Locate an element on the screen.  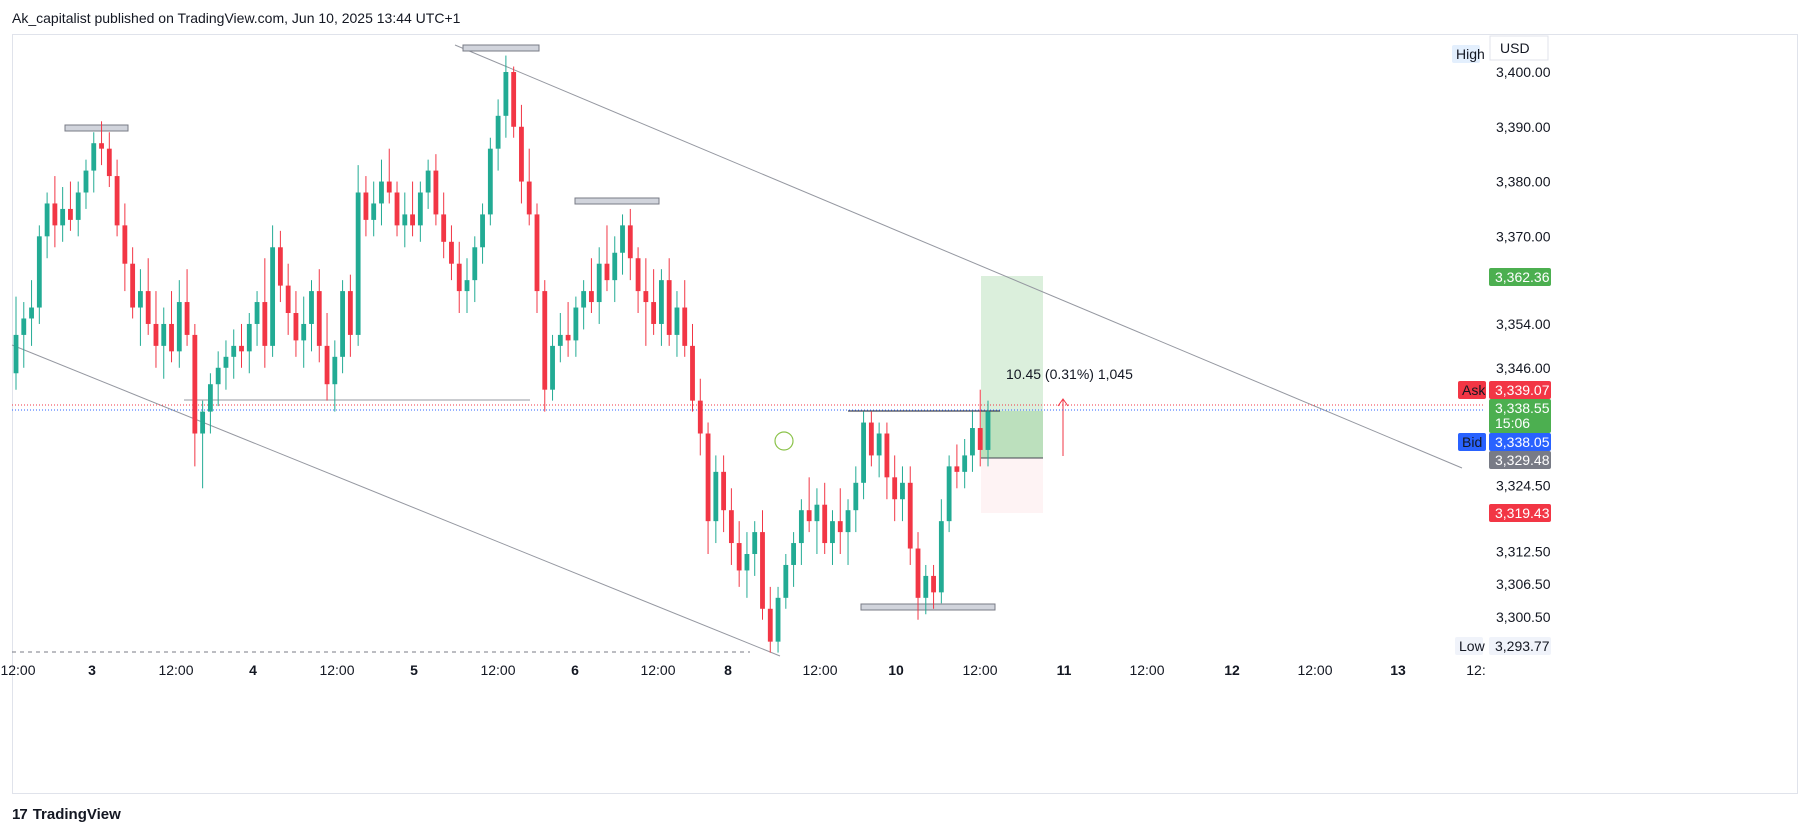
stop-zone is located at coordinates (1012, 485).